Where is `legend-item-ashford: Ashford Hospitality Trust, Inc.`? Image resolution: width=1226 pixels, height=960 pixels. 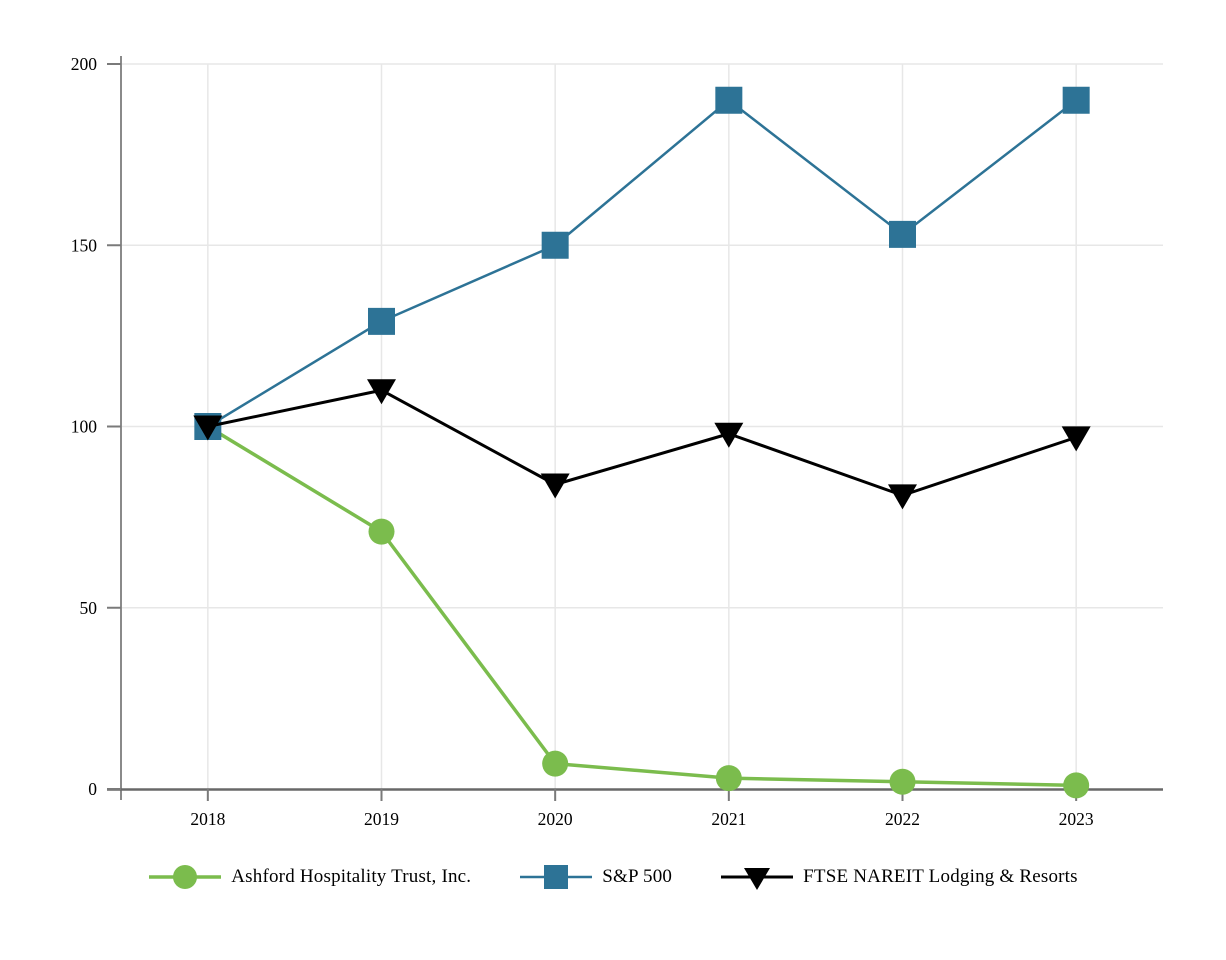
legend-item-ashford: Ashford Hospitality Trust, Inc. is located at coordinates (309, 877).